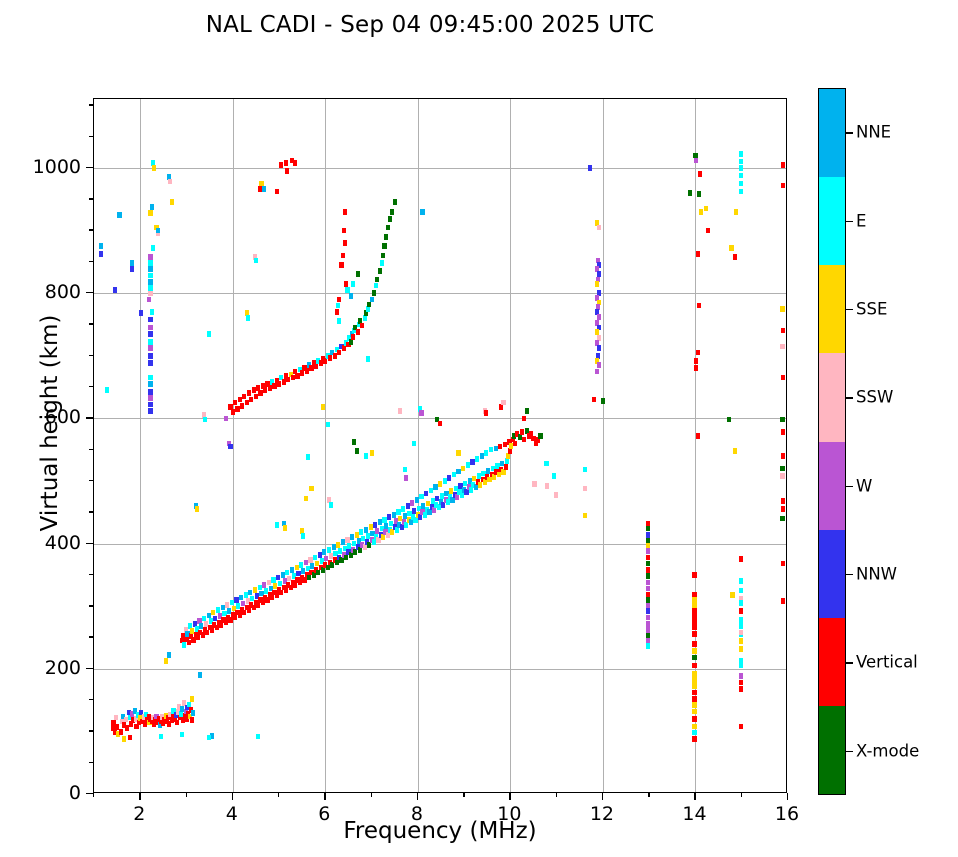 The width and height of the screenshot is (958, 857). I want to click on colorbar, so click(832, 441).